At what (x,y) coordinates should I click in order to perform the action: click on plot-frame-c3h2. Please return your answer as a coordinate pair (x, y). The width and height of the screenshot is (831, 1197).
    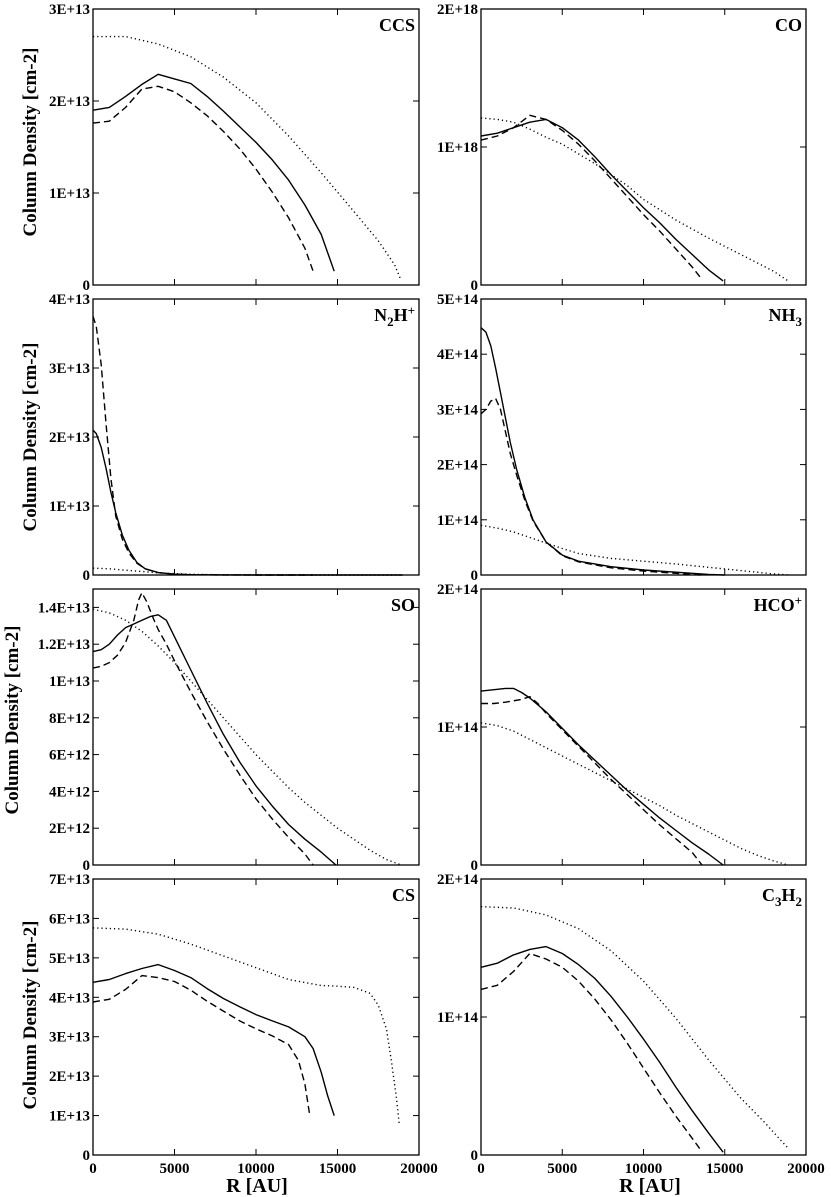
    Looking at the image, I should click on (643, 1017).